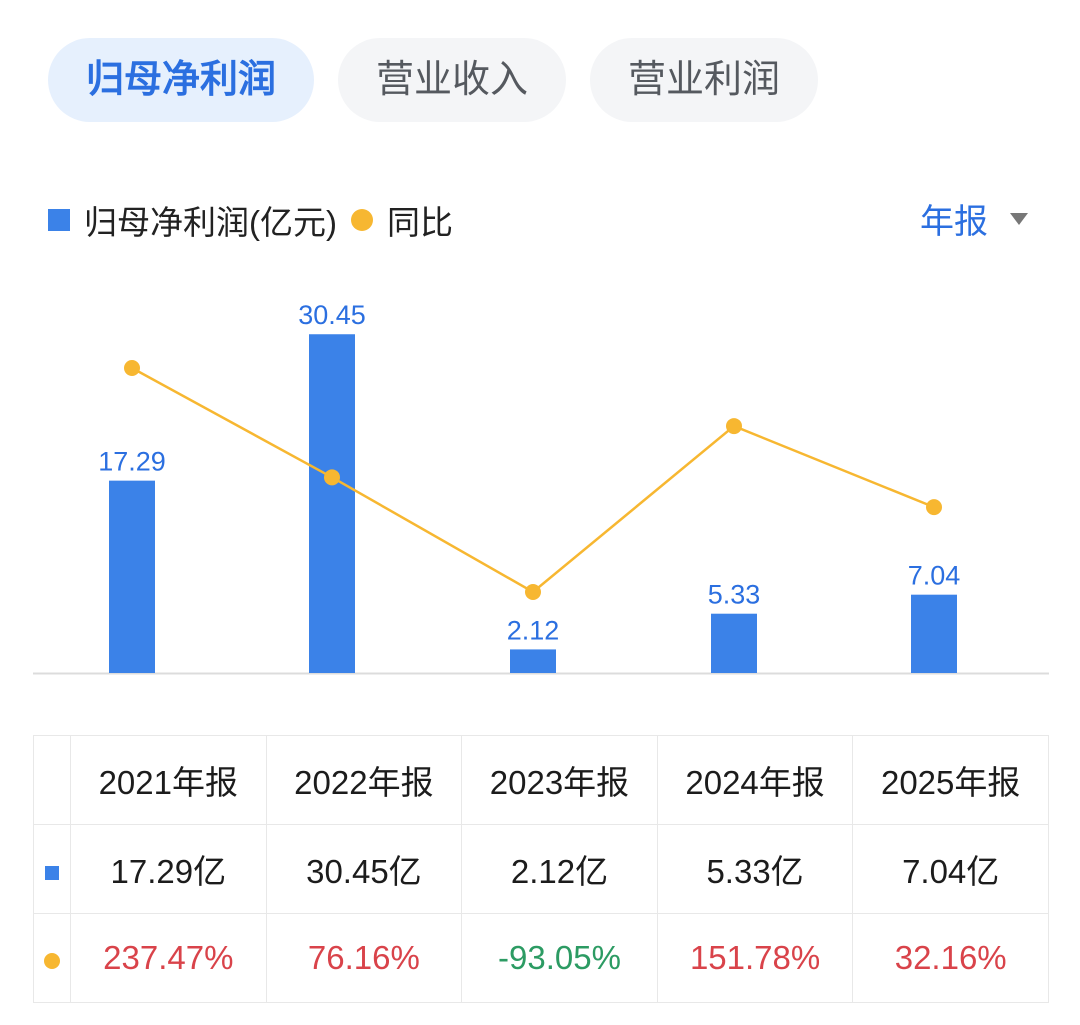 Image resolution: width=1080 pixels, height=1025 pixels. I want to click on table-header-row: 2021年报 2022年报 2023年报 2024年报 2025年报, so click(541, 780).